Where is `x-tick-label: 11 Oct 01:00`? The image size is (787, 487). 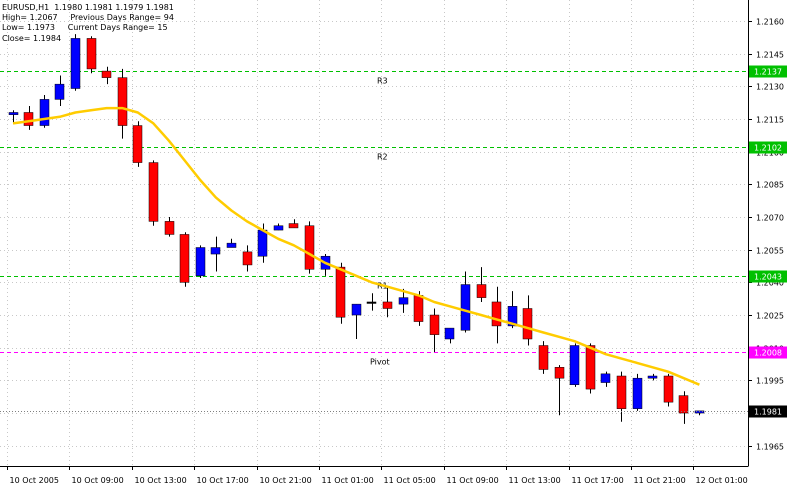
x-tick-label: 11 Oct 01:00 is located at coordinates (348, 480).